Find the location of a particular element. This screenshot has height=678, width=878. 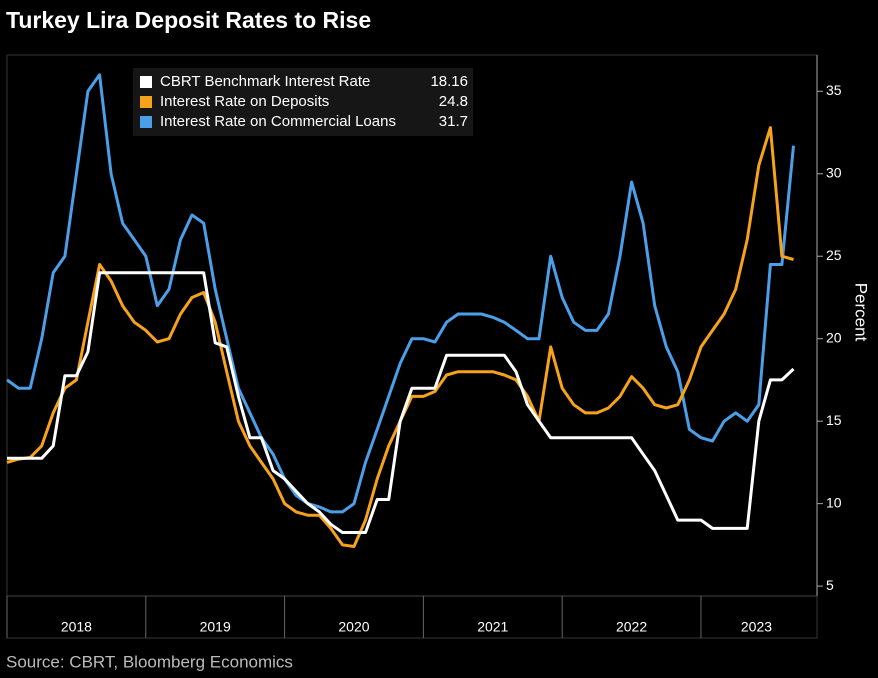

y-tick-label: 15 is located at coordinates (834, 420).